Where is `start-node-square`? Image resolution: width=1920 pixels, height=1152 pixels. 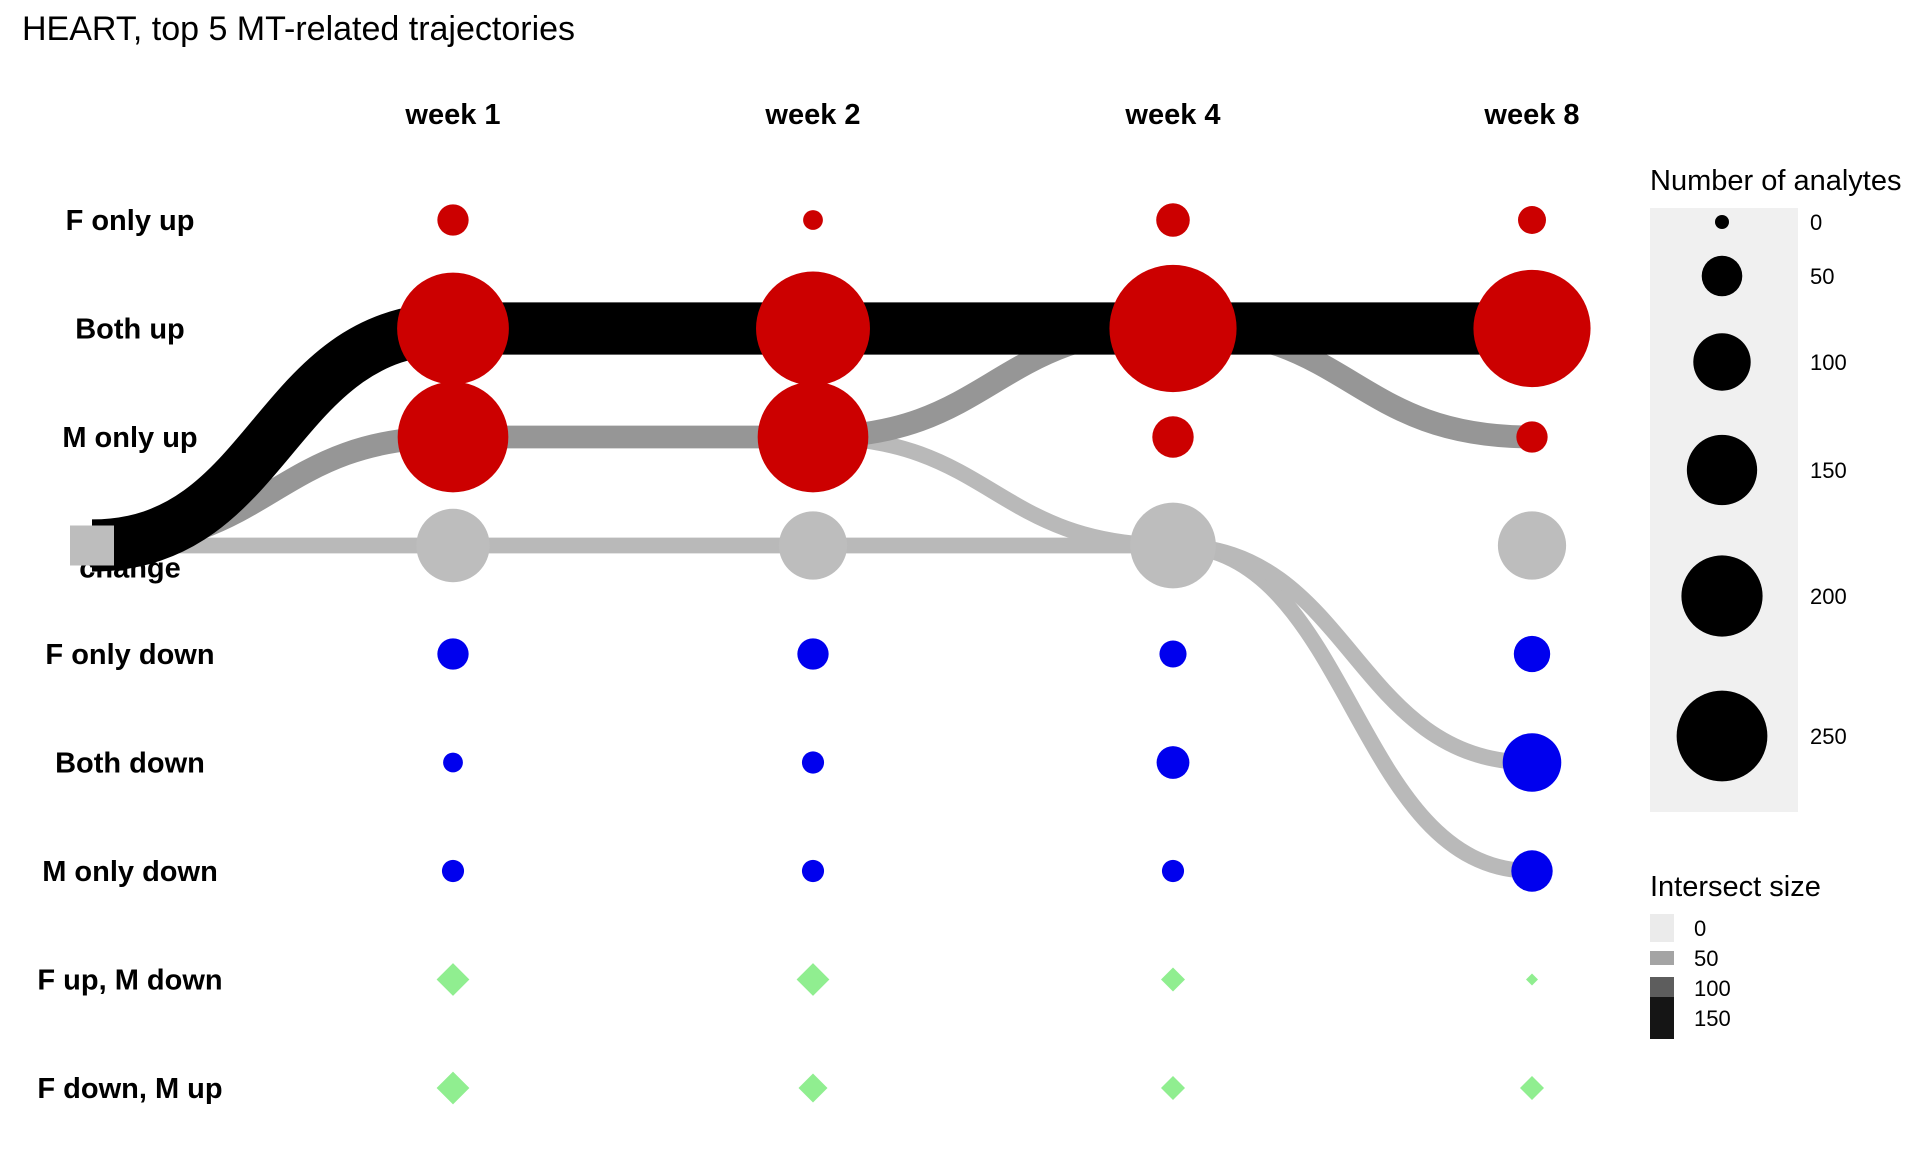 start-node-square is located at coordinates (92, 545).